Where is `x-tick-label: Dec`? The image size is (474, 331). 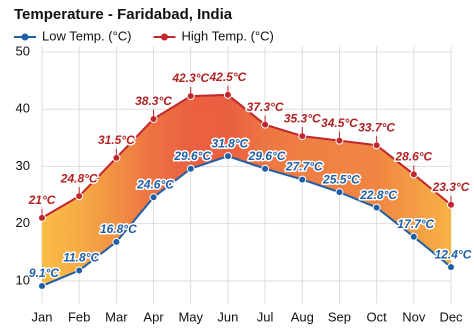
x-tick-label: Dec is located at coordinates (451, 316).